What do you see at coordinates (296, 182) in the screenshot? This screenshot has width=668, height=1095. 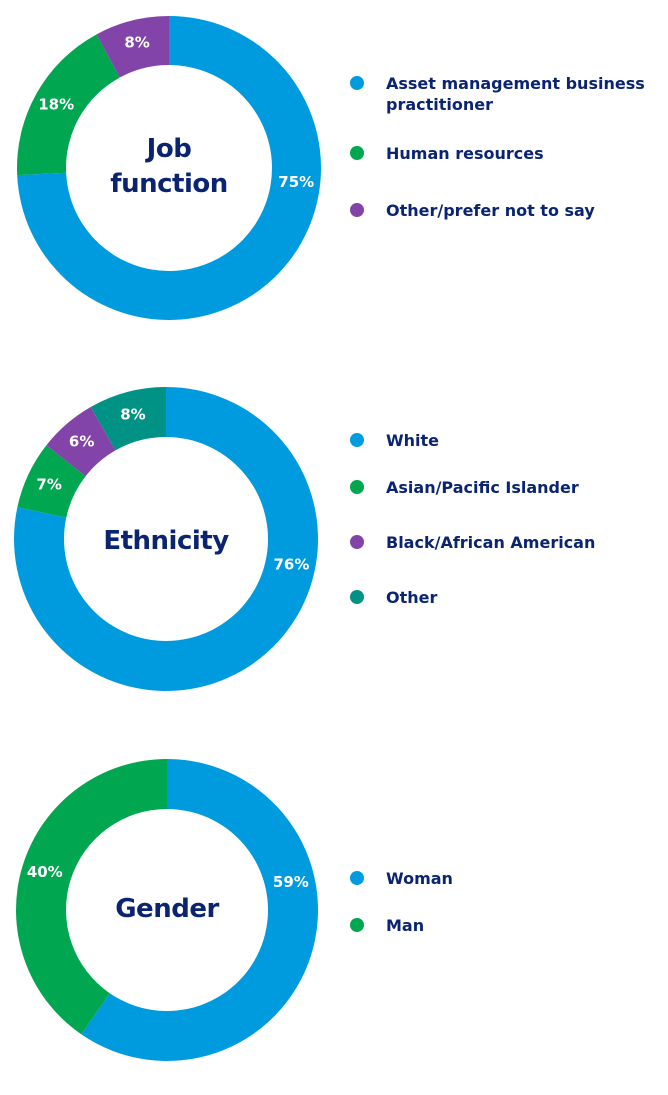 I see `slice-value-label: 75%` at bounding box center [296, 182].